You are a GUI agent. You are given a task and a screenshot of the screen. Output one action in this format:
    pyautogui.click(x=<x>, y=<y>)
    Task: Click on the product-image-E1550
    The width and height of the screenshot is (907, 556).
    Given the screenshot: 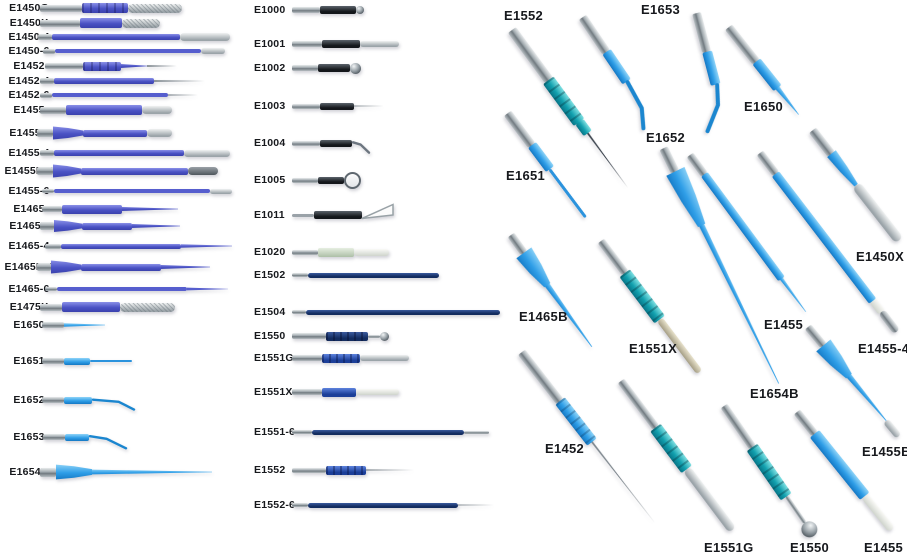 What is the action you would take?
    pyautogui.click(x=340, y=336)
    